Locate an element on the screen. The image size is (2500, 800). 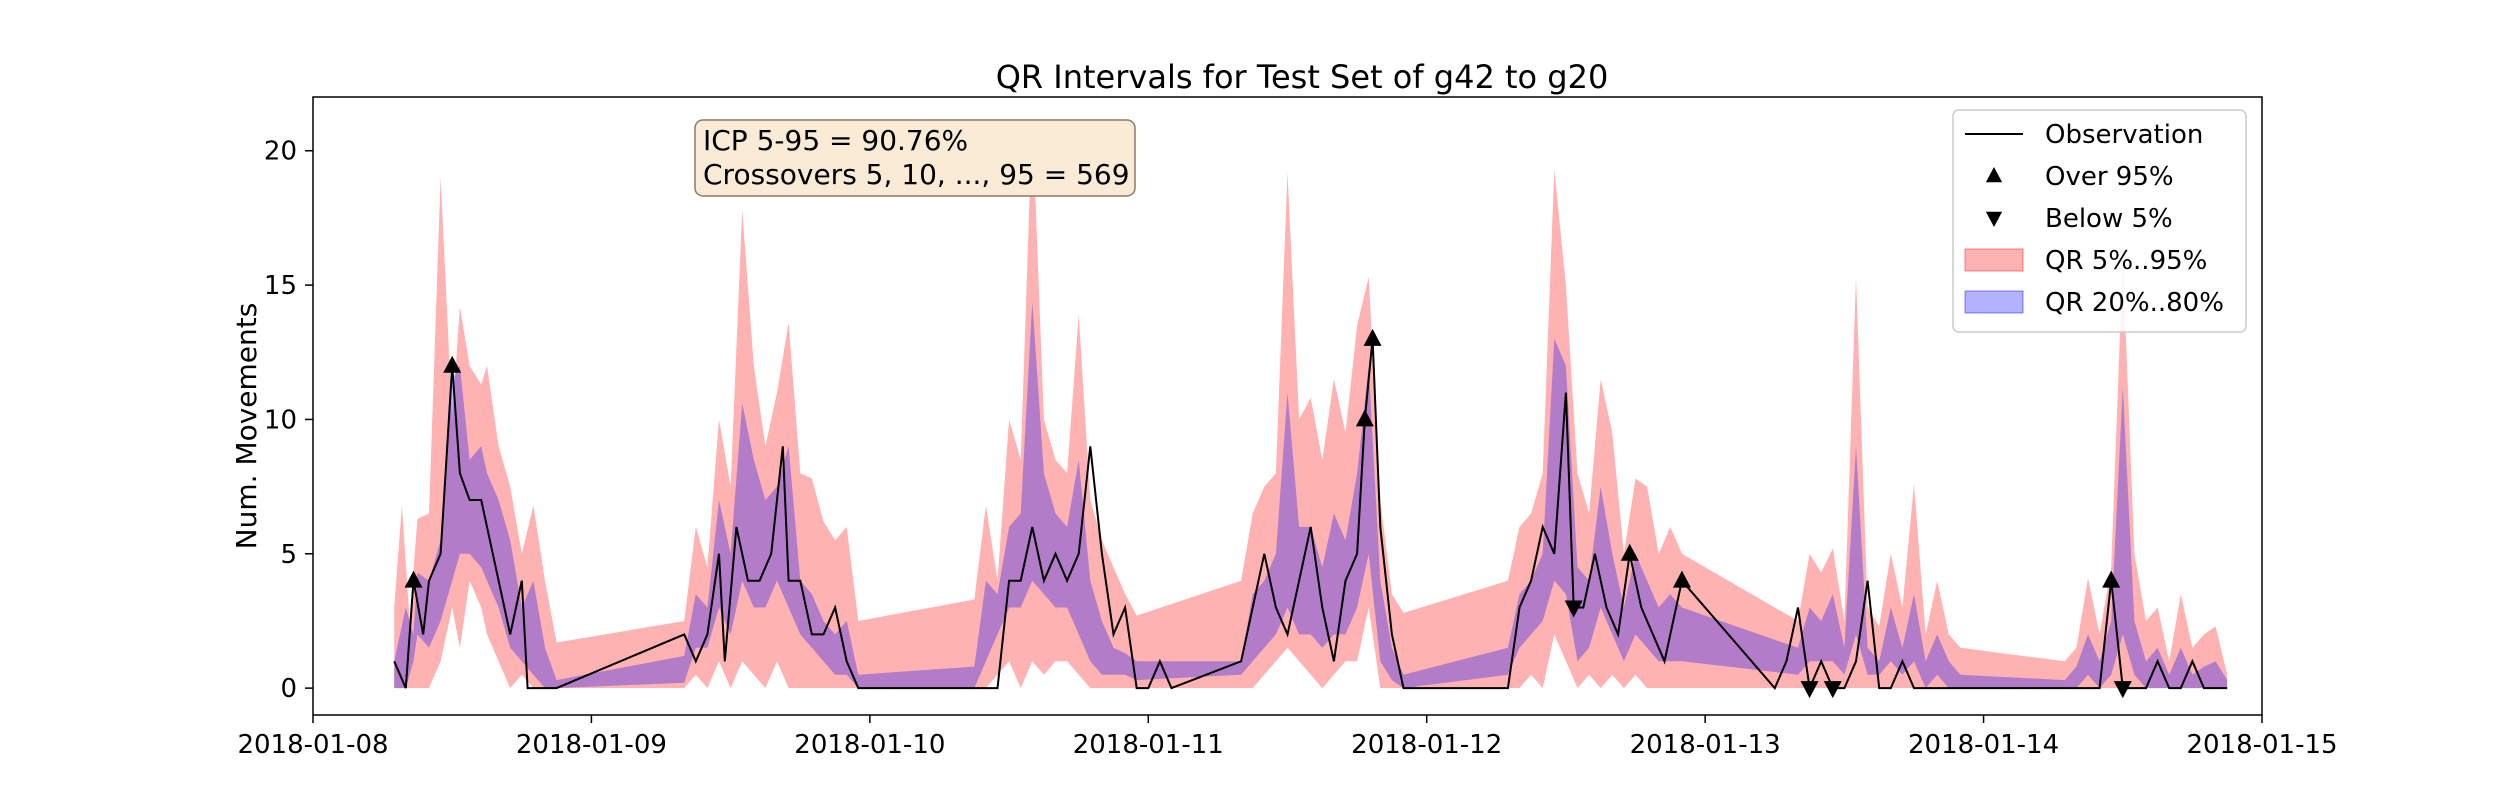
annotation-line-icp: ICP 5-95 = 90.76% is located at coordinates (835, 140).